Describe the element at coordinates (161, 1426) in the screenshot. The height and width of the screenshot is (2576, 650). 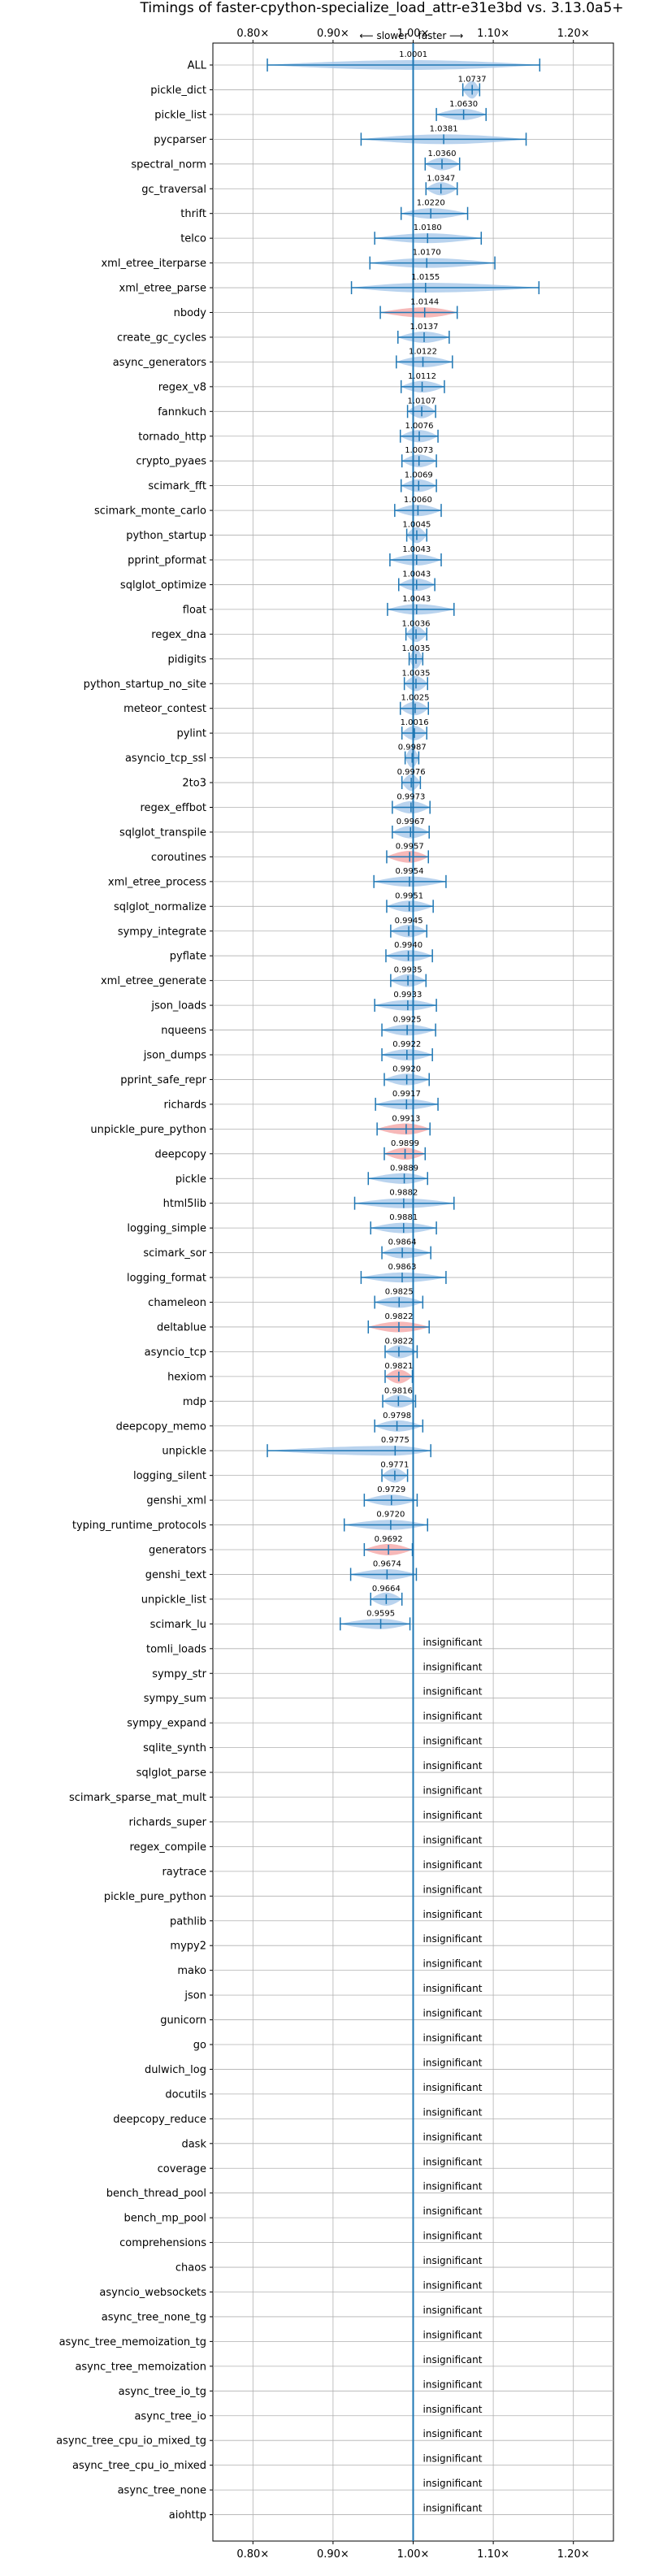
I see `benchmark-label: deepcopy_memo` at that location.